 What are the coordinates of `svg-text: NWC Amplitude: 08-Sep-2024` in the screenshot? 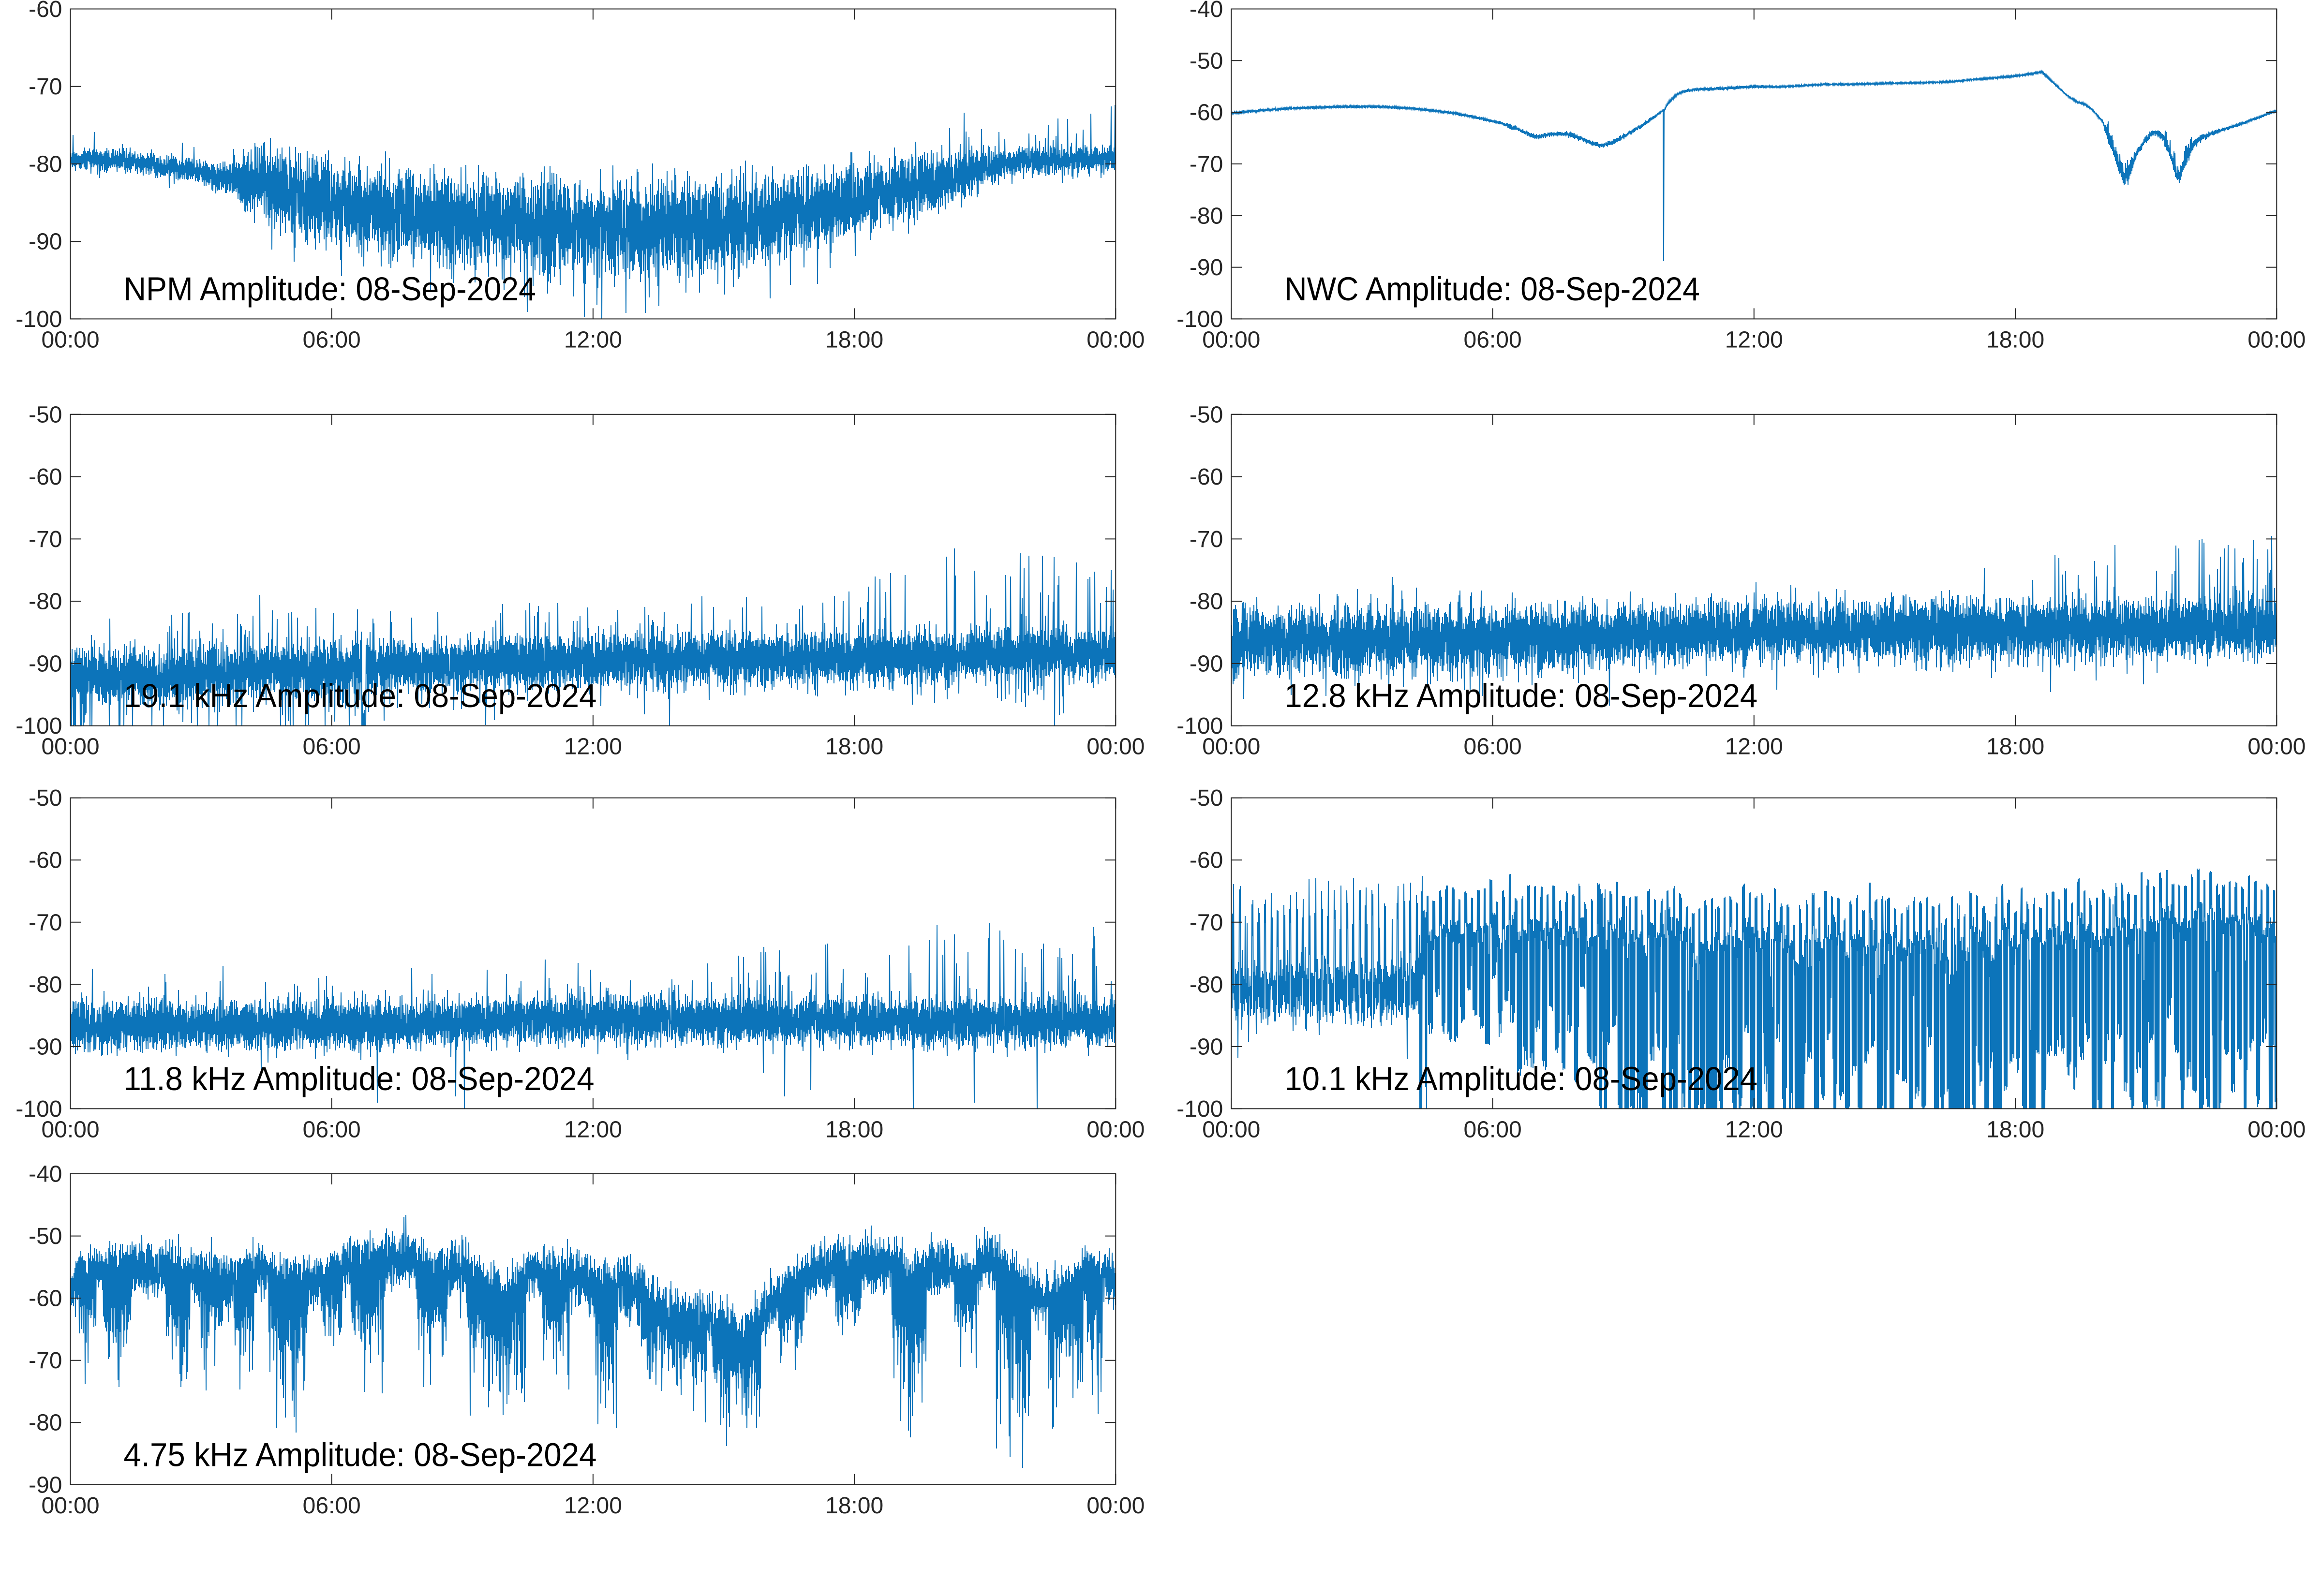 It's located at (1491, 289).